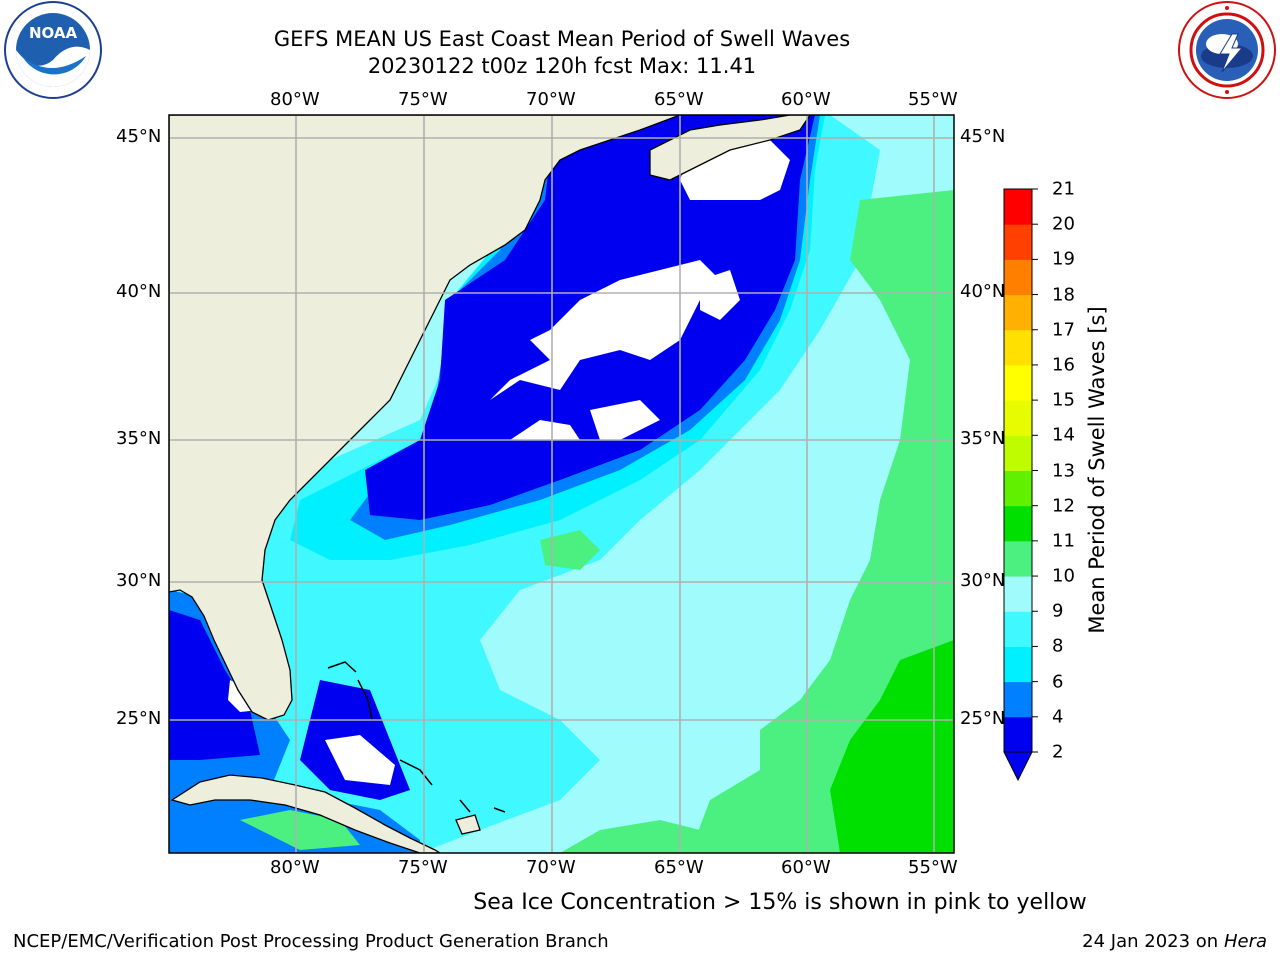 This screenshot has width=1280, height=960. I want to click on lat-label-left-30n: 30°N, so click(139, 580).